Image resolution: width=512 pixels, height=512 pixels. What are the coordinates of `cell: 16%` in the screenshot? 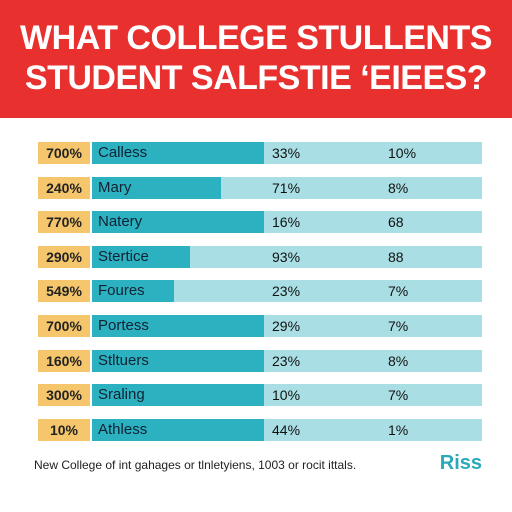 It's located at (286, 222).